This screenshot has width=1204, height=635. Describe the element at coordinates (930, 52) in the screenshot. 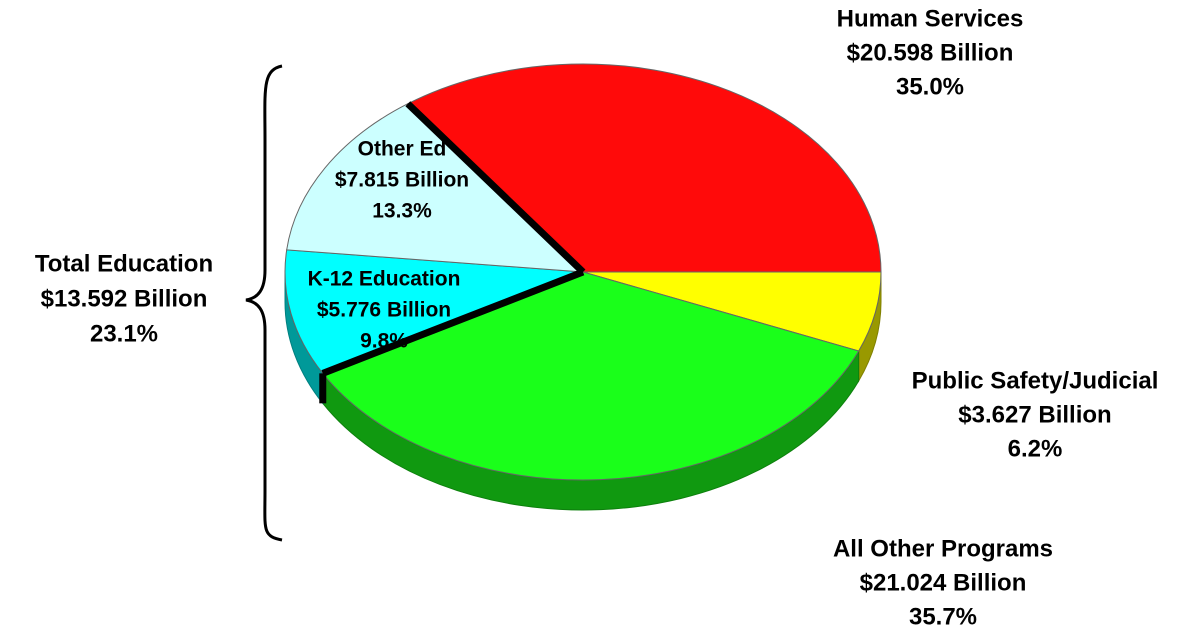

I see `amount-label: $20.598 Billion` at that location.